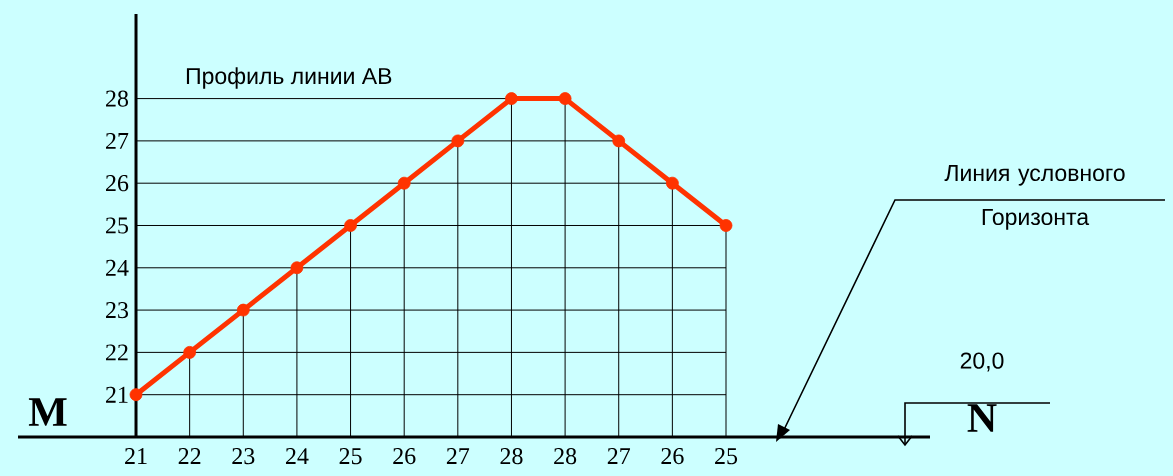 The width and height of the screenshot is (1173, 476). Describe the element at coordinates (1034, 197) in the screenshot. I see `text: Линия условного Горизонта` at that location.